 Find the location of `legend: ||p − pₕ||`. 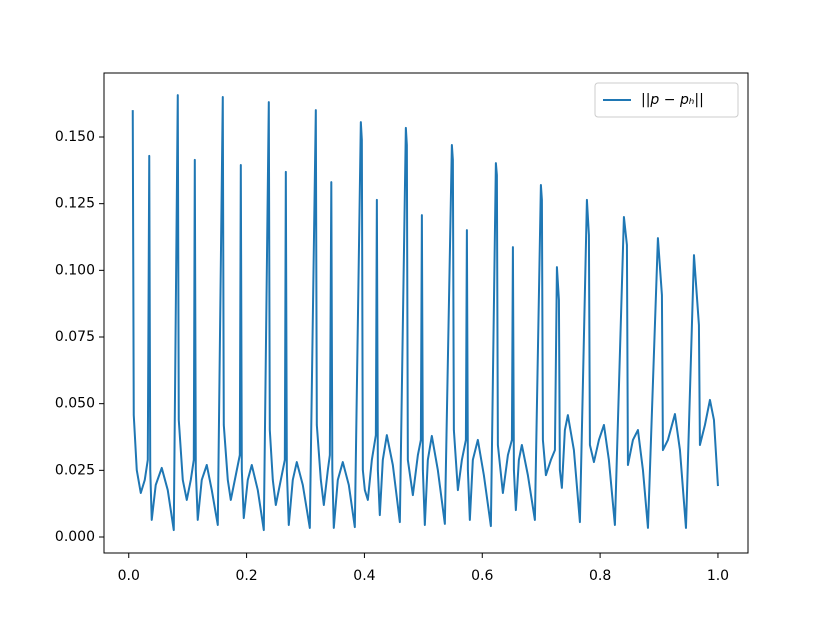

legend: ||p − pₕ|| is located at coordinates (666, 100).